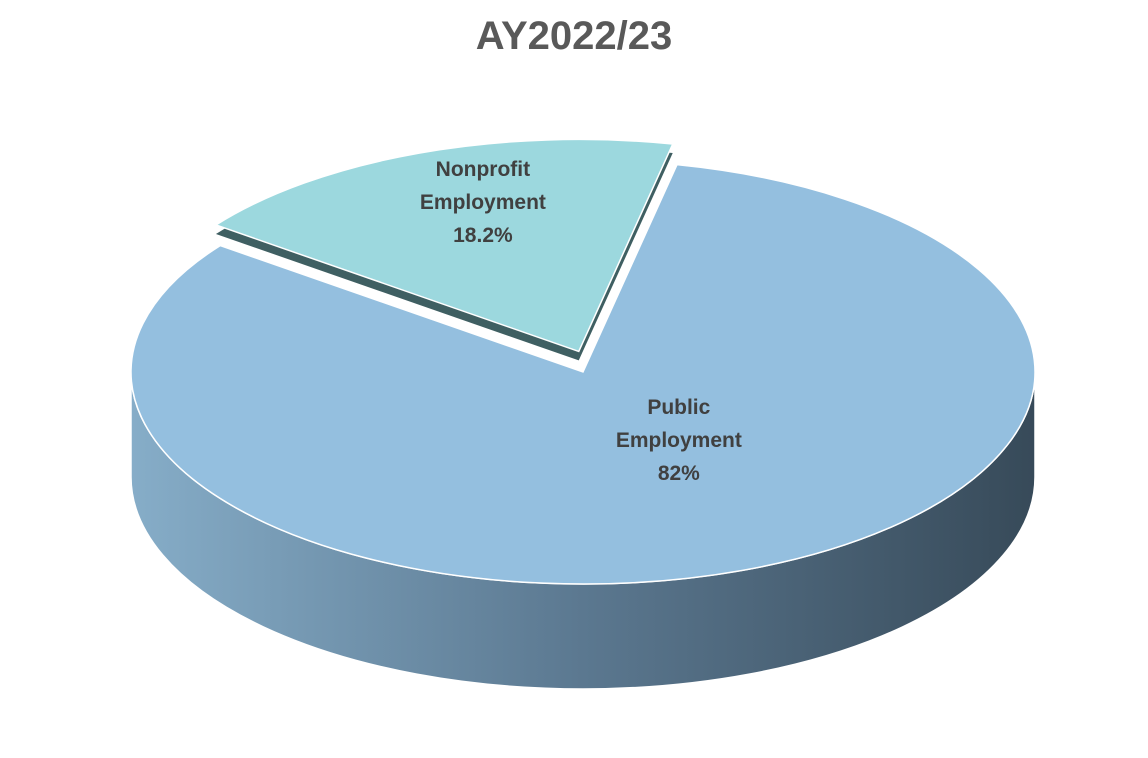 Image resolution: width=1148 pixels, height=758 pixels. I want to click on category-label: Nonprofit Employment, so click(482, 185).